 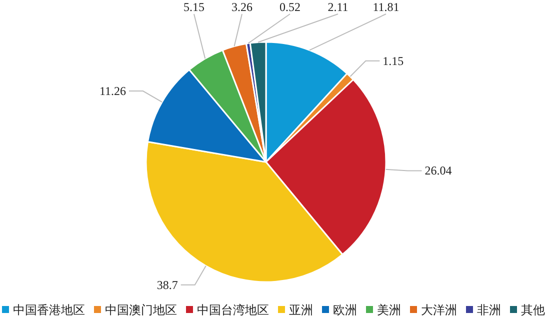 I want to click on data-label: 3.26, so click(x=241, y=7).